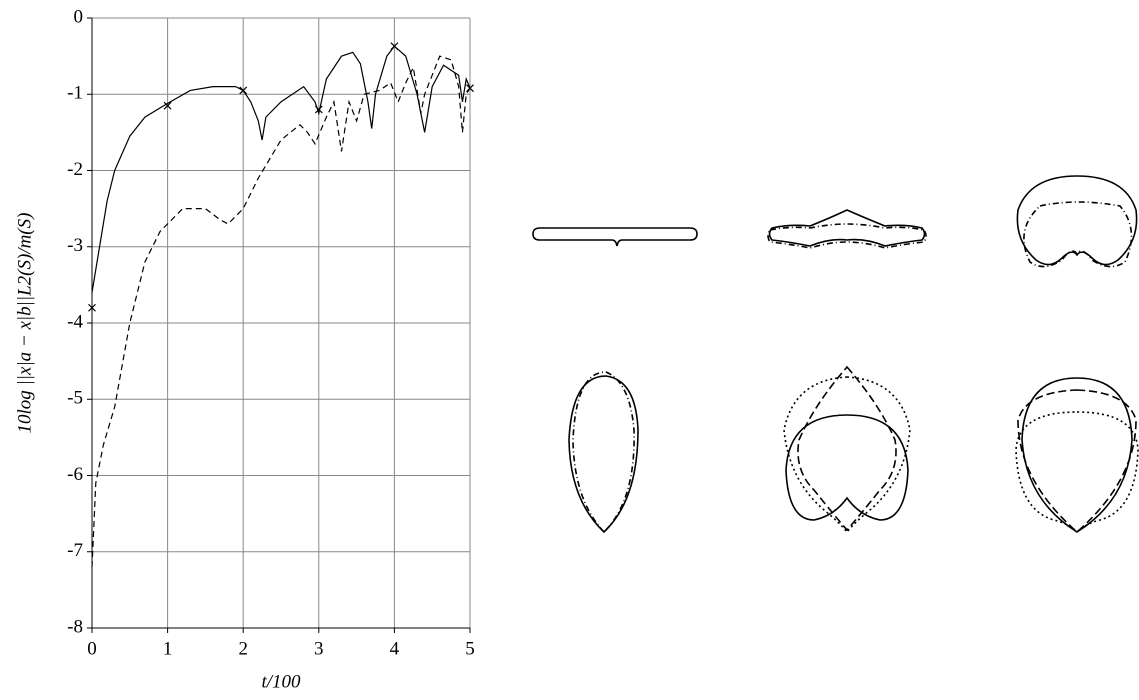 Image resolution: width=1139 pixels, height=700 pixels. I want to click on y-tick-label: 0, so click(79, 16).